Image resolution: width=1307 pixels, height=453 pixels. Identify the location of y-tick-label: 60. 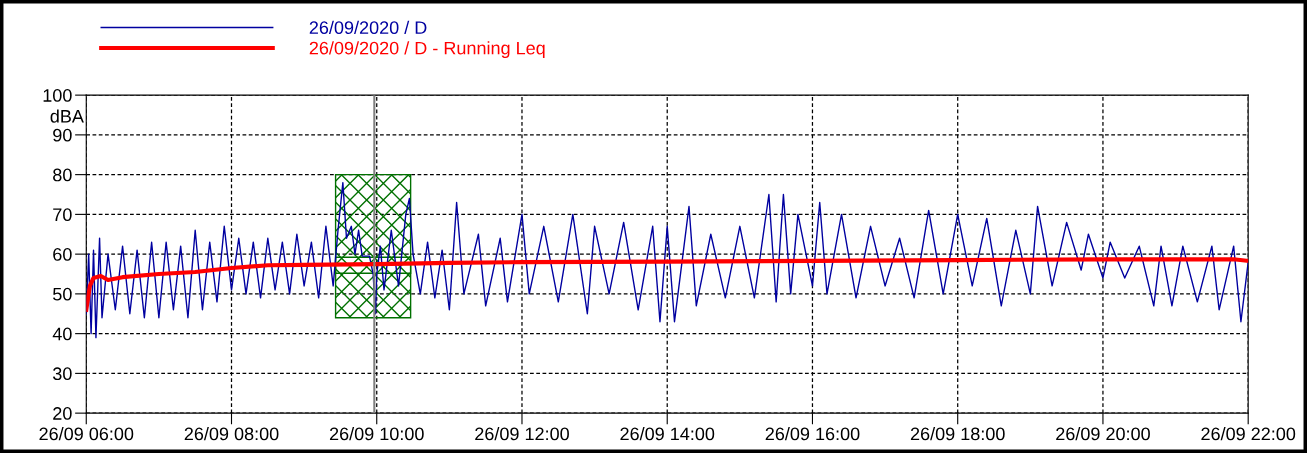
(62, 254).